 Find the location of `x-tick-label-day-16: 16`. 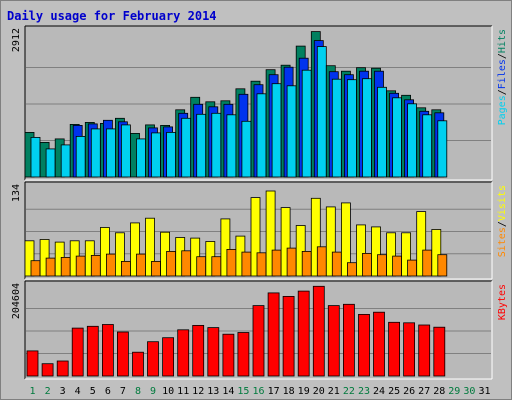

x-tick-label-day-16: 16 is located at coordinates (258, 391).